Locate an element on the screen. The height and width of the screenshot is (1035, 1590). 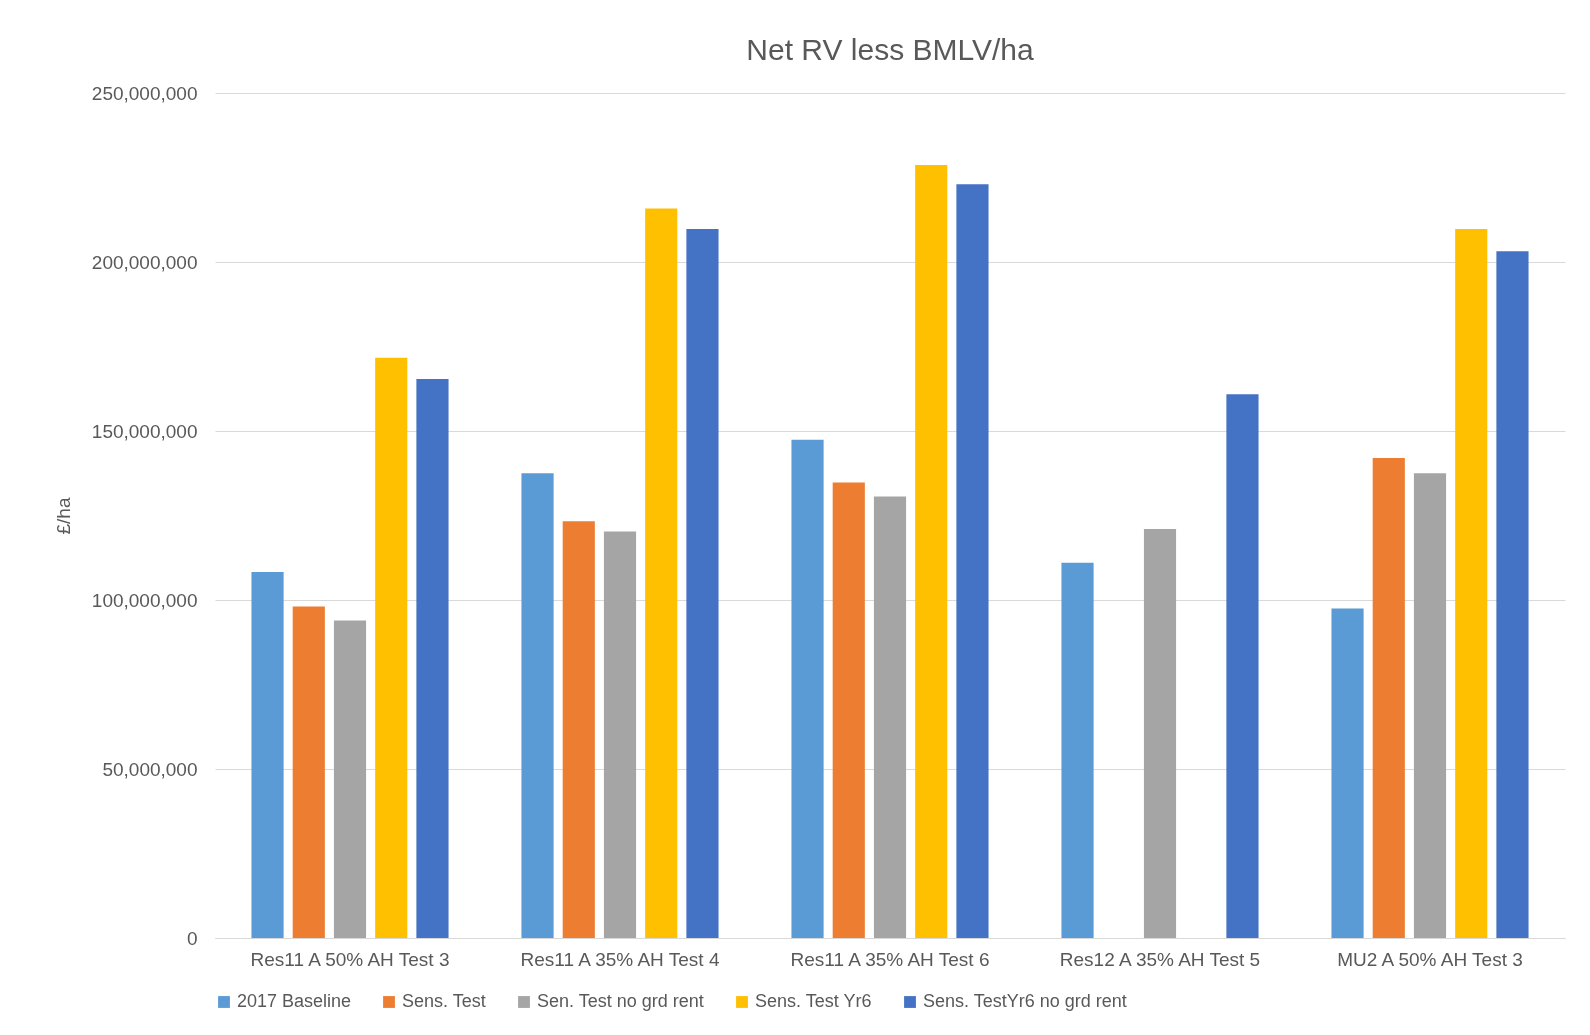
legend-label: Sens. Test Yr6 is located at coordinates (813, 1001).